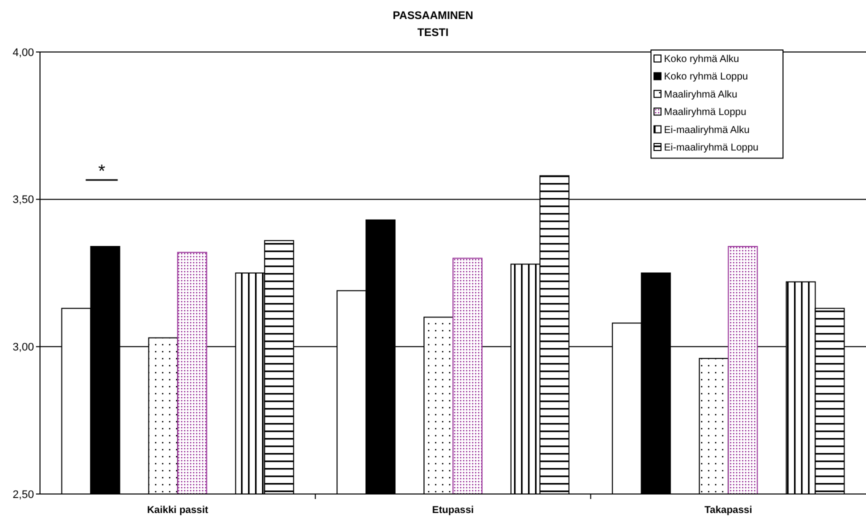  What do you see at coordinates (707, 130) in the screenshot?
I see `legend-label: Ei-maaliryhmä Alku` at bounding box center [707, 130].